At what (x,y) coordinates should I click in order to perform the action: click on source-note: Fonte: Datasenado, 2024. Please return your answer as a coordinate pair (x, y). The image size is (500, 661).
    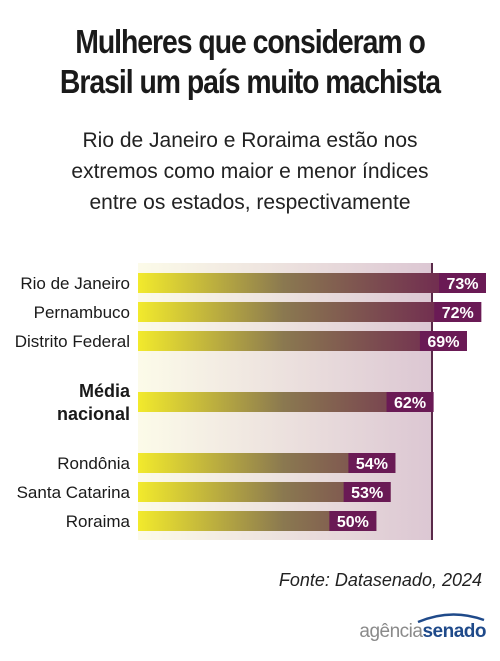
    Looking at the image, I should click on (380, 580).